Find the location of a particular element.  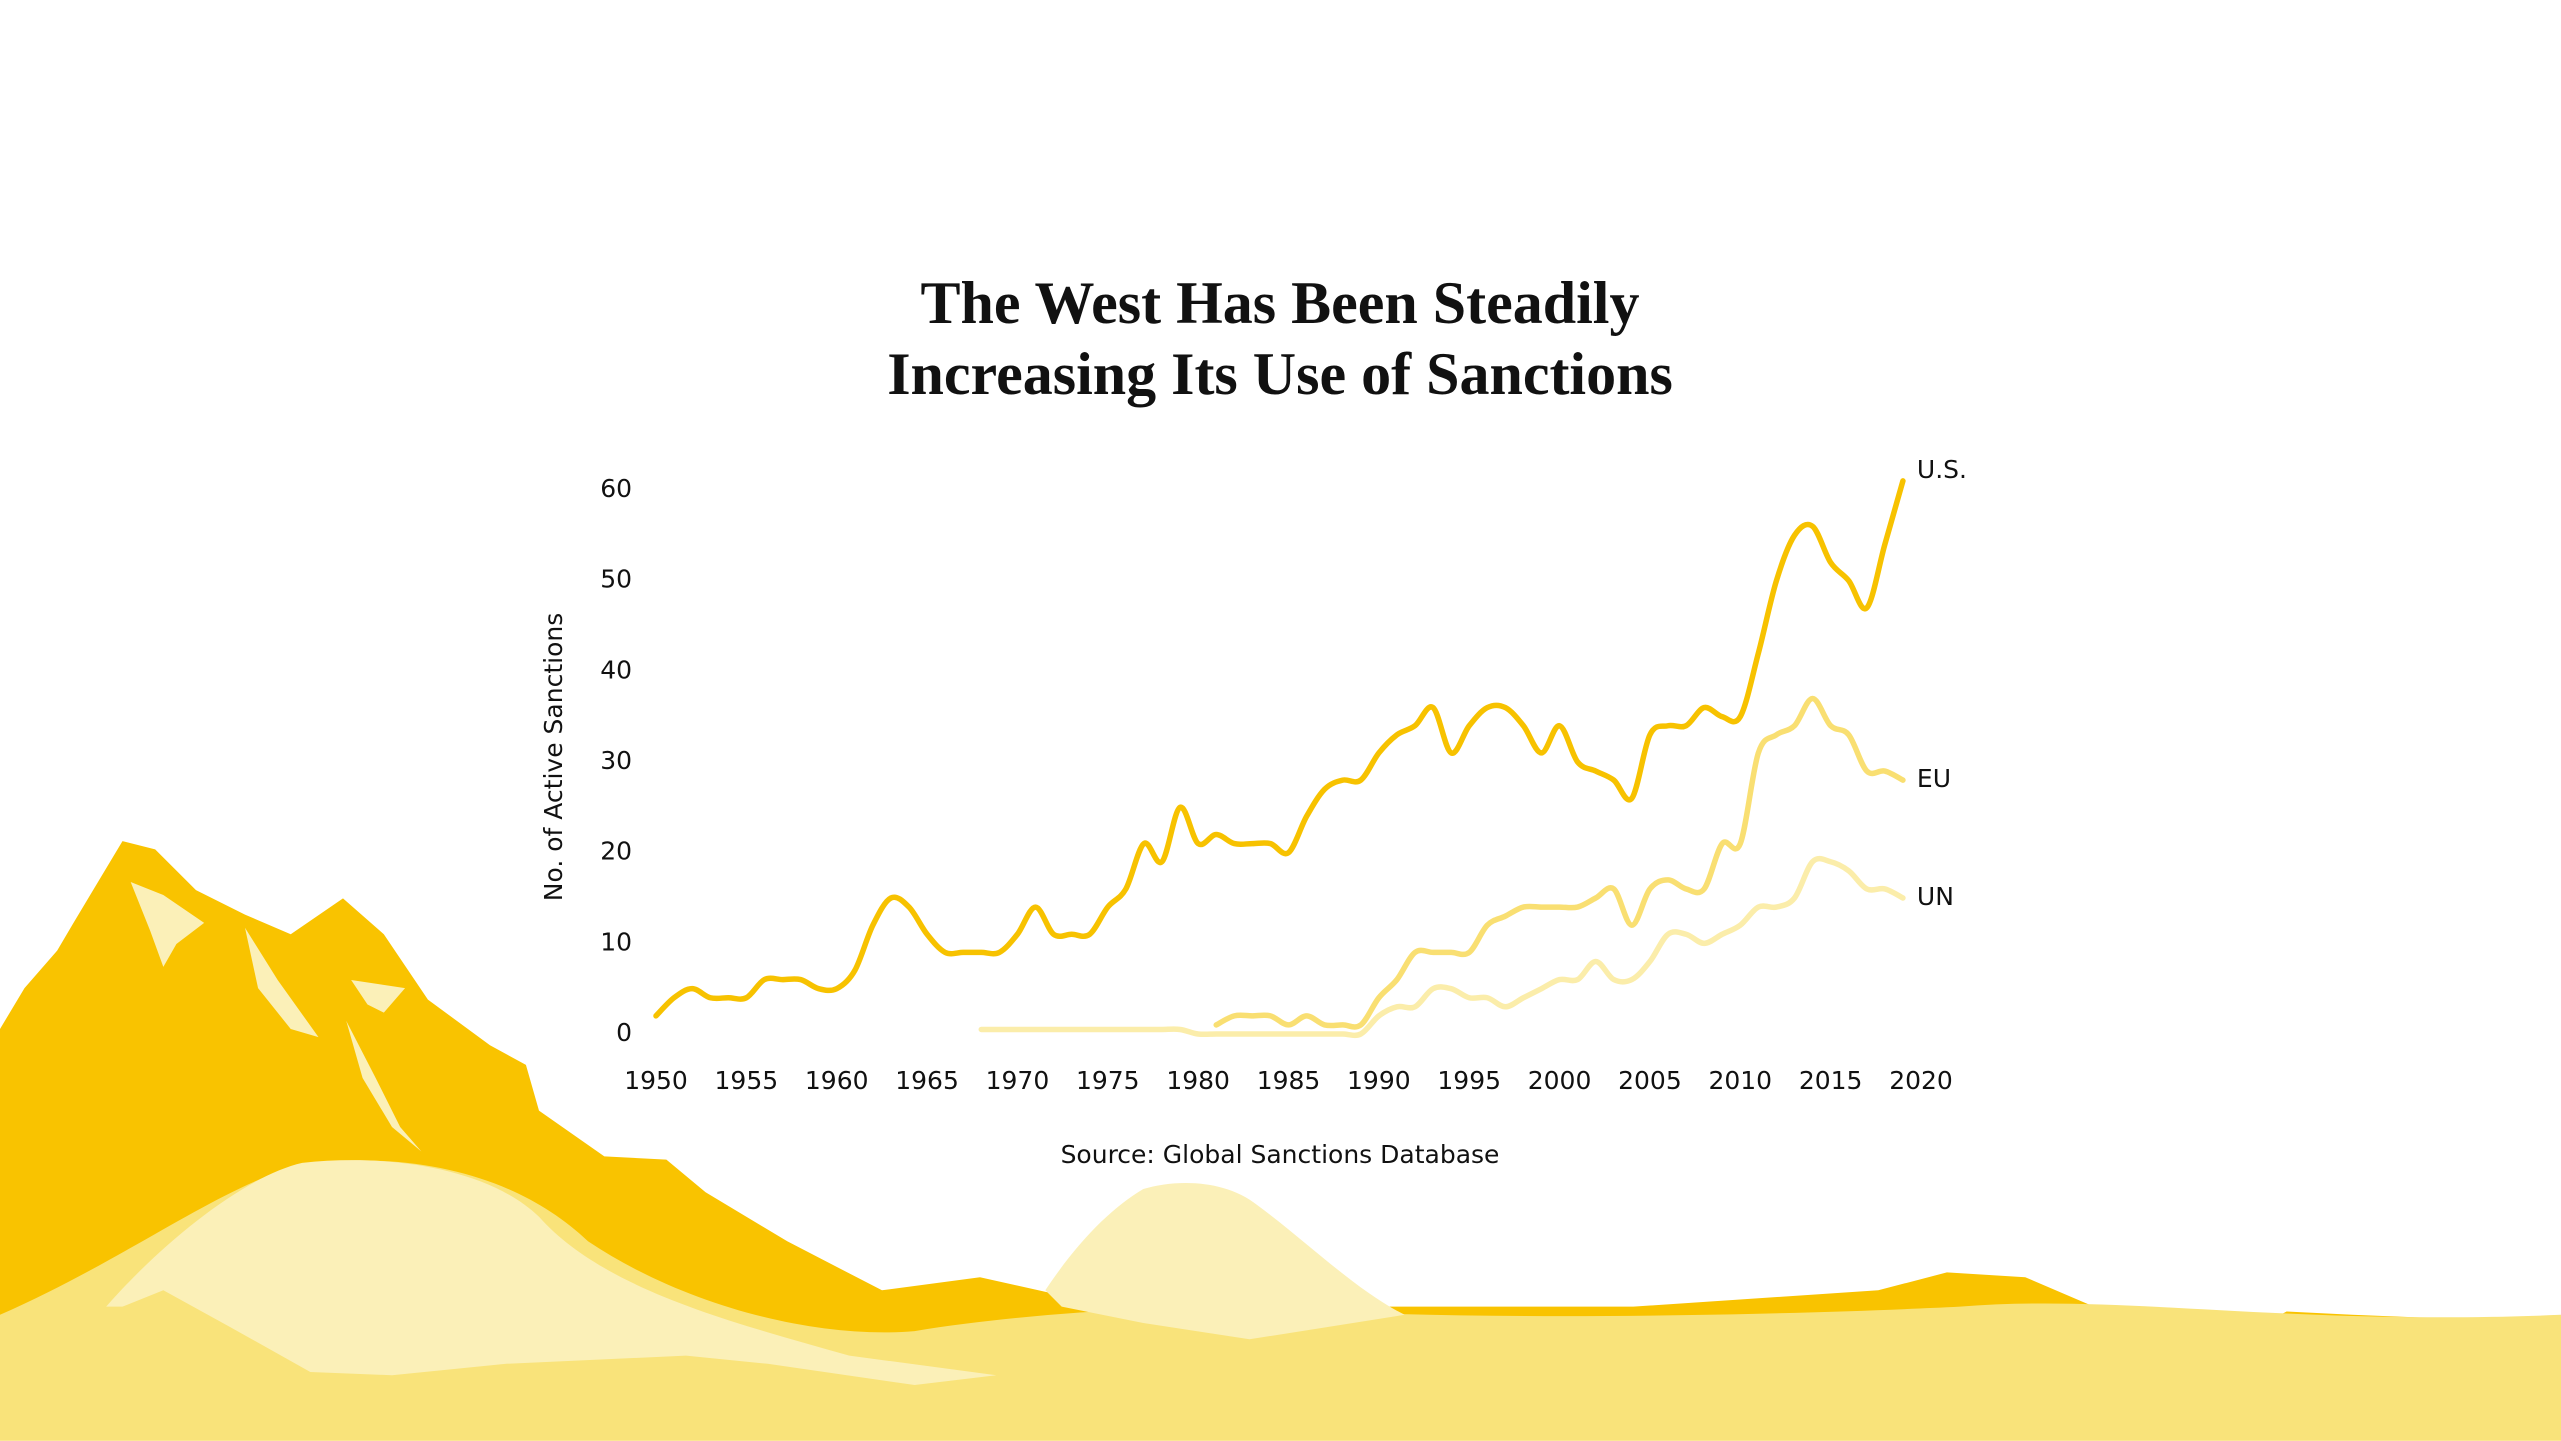

series-label: U.S. is located at coordinates (1942, 469).